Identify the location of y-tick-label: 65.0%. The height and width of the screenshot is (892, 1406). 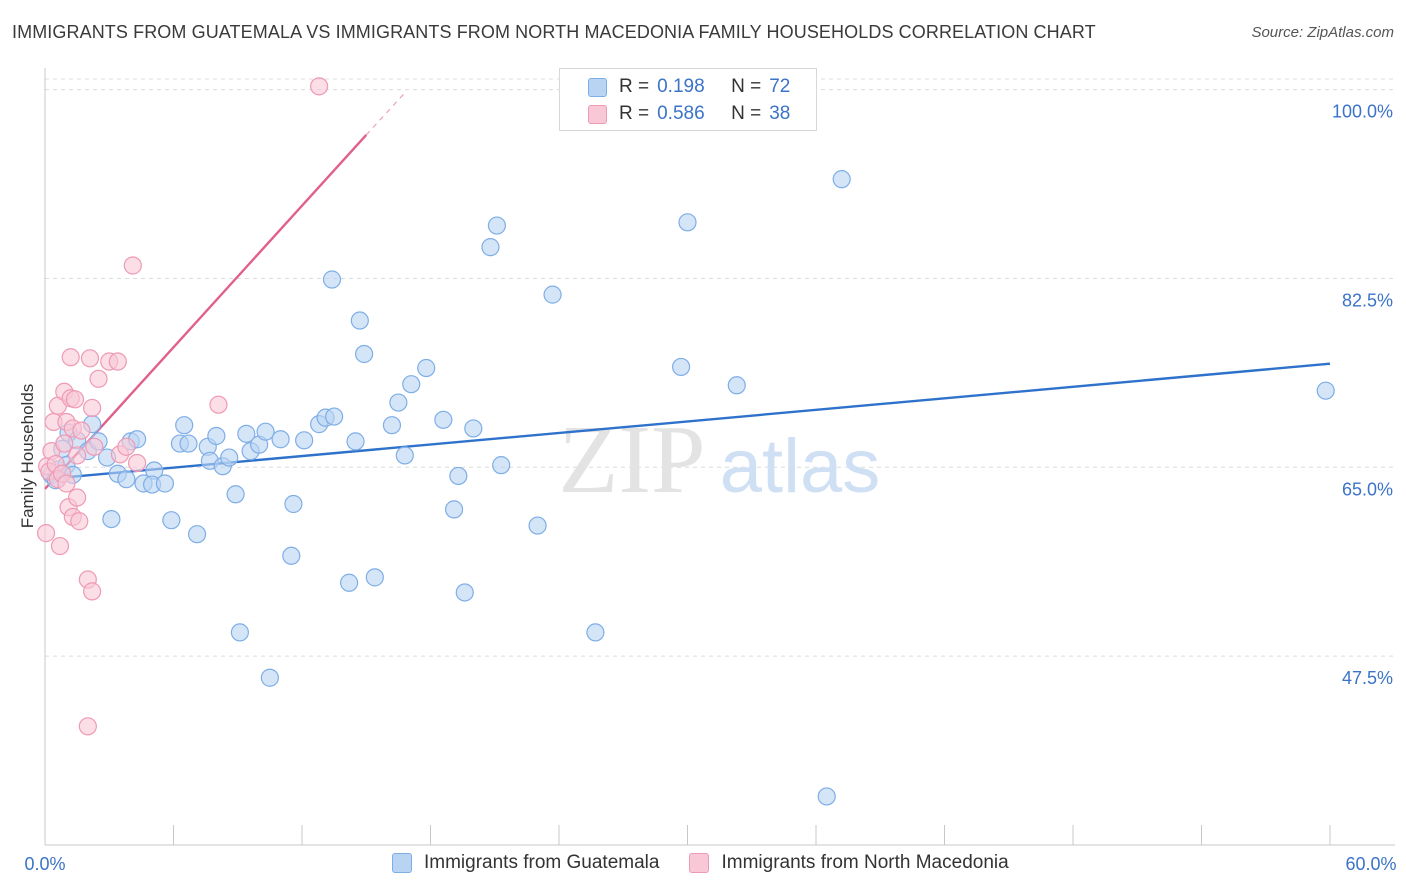
(1367, 489).